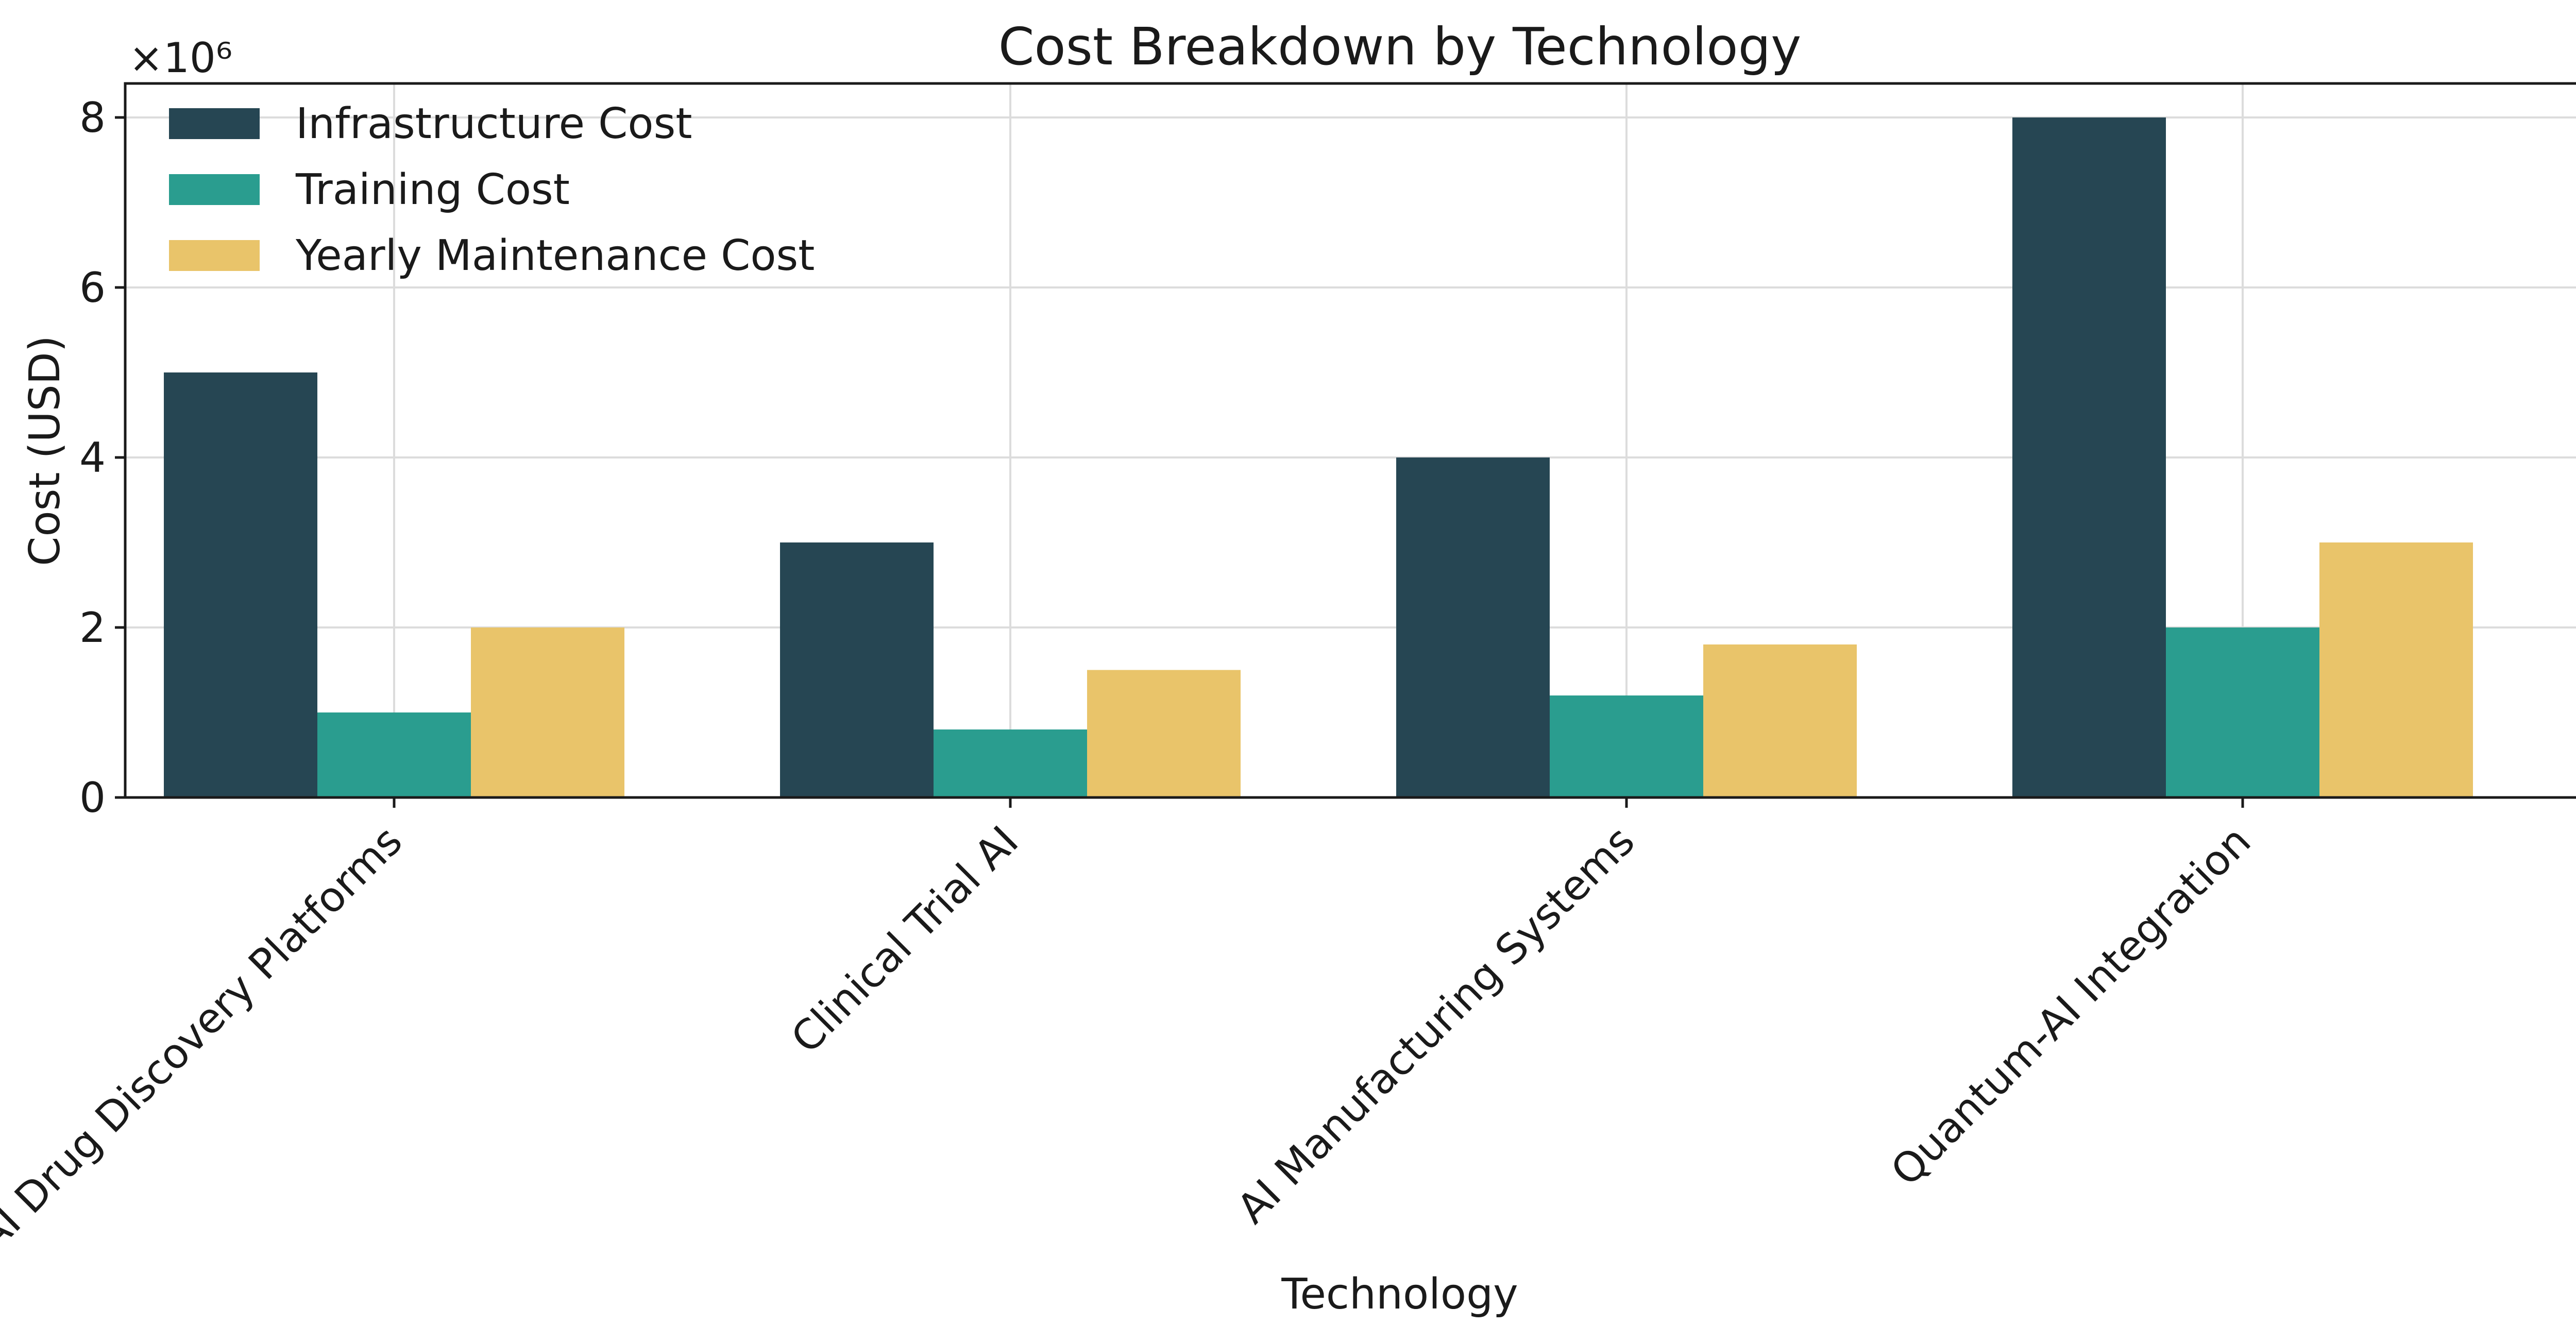 Image resolution: width=2576 pixels, height=1342 pixels. Describe the element at coordinates (92, 798) in the screenshot. I see `y-tick-label-0: 0` at that location.